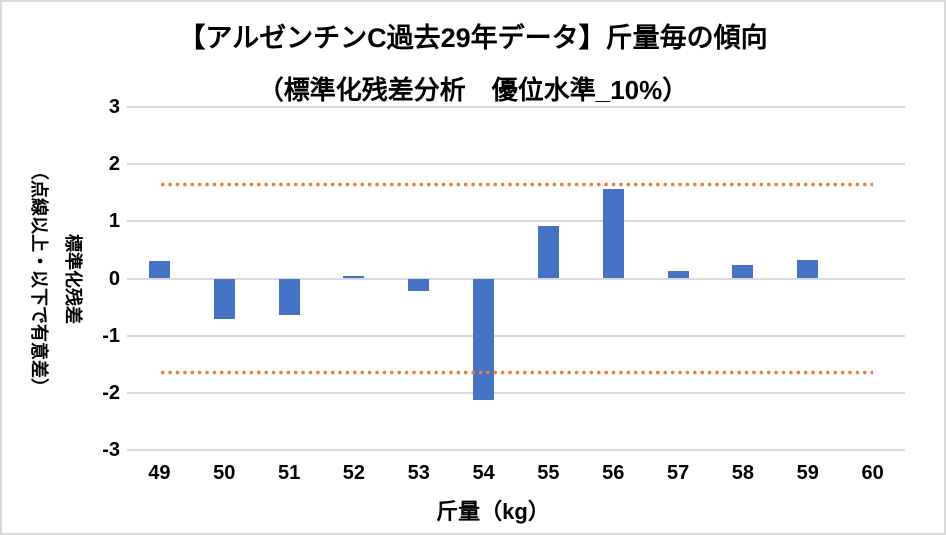 Image resolution: width=946 pixels, height=535 pixels. Describe the element at coordinates (114, 107) in the screenshot. I see `y-tick-label-3: 3` at that location.